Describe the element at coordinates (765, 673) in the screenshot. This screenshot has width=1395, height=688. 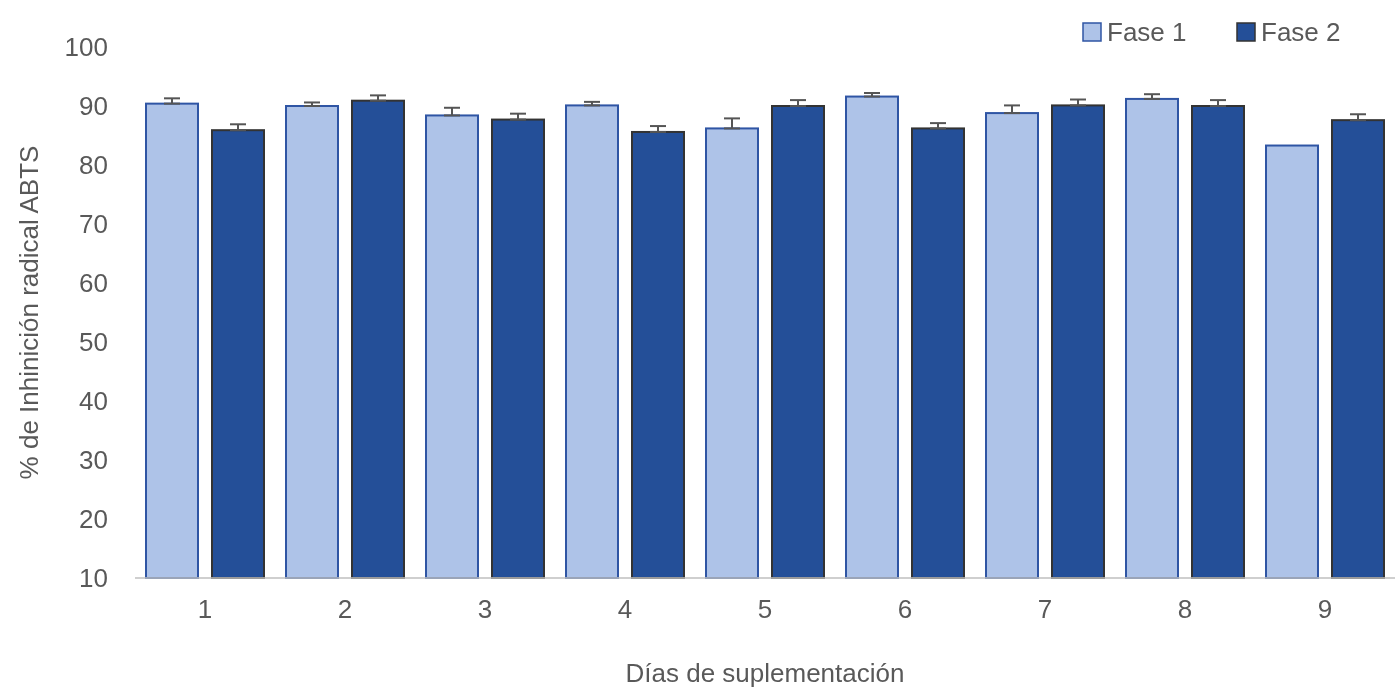
I see `x-axis-title: Días de suplementación` at that location.